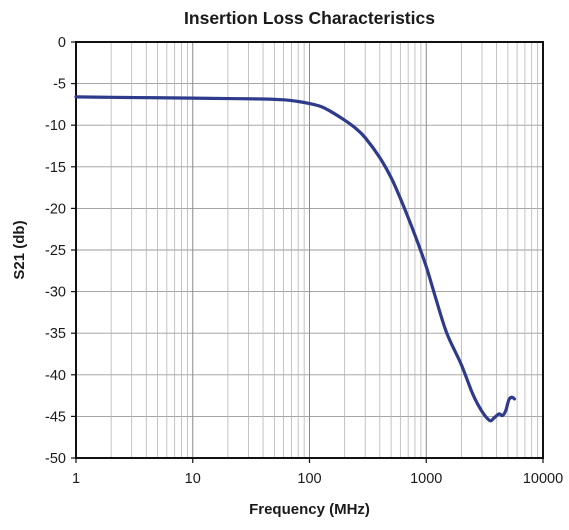 The height and width of the screenshot is (530, 569). Describe the element at coordinates (59, 85) in the screenshot. I see `y-tick-label: -5` at that location.